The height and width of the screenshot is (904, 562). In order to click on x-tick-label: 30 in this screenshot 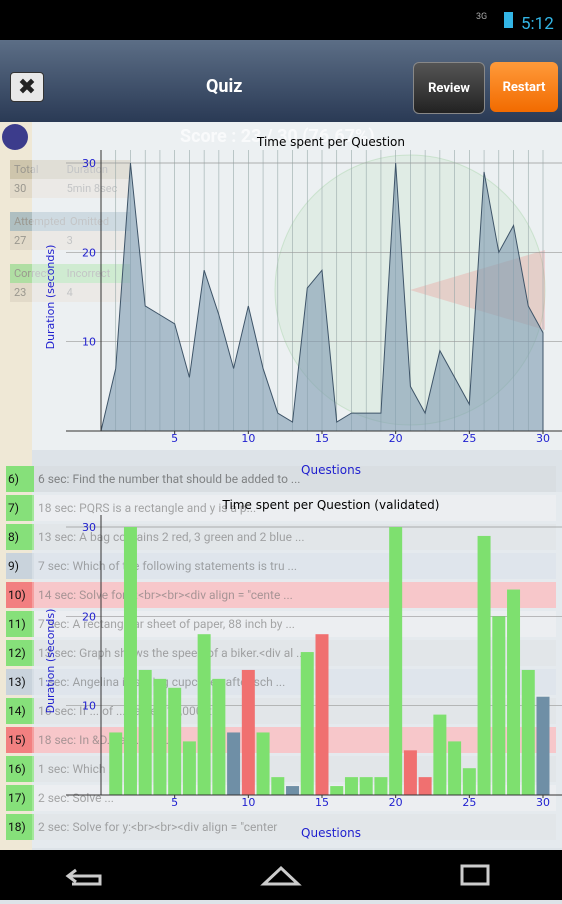, I will do `click(543, 438)`.